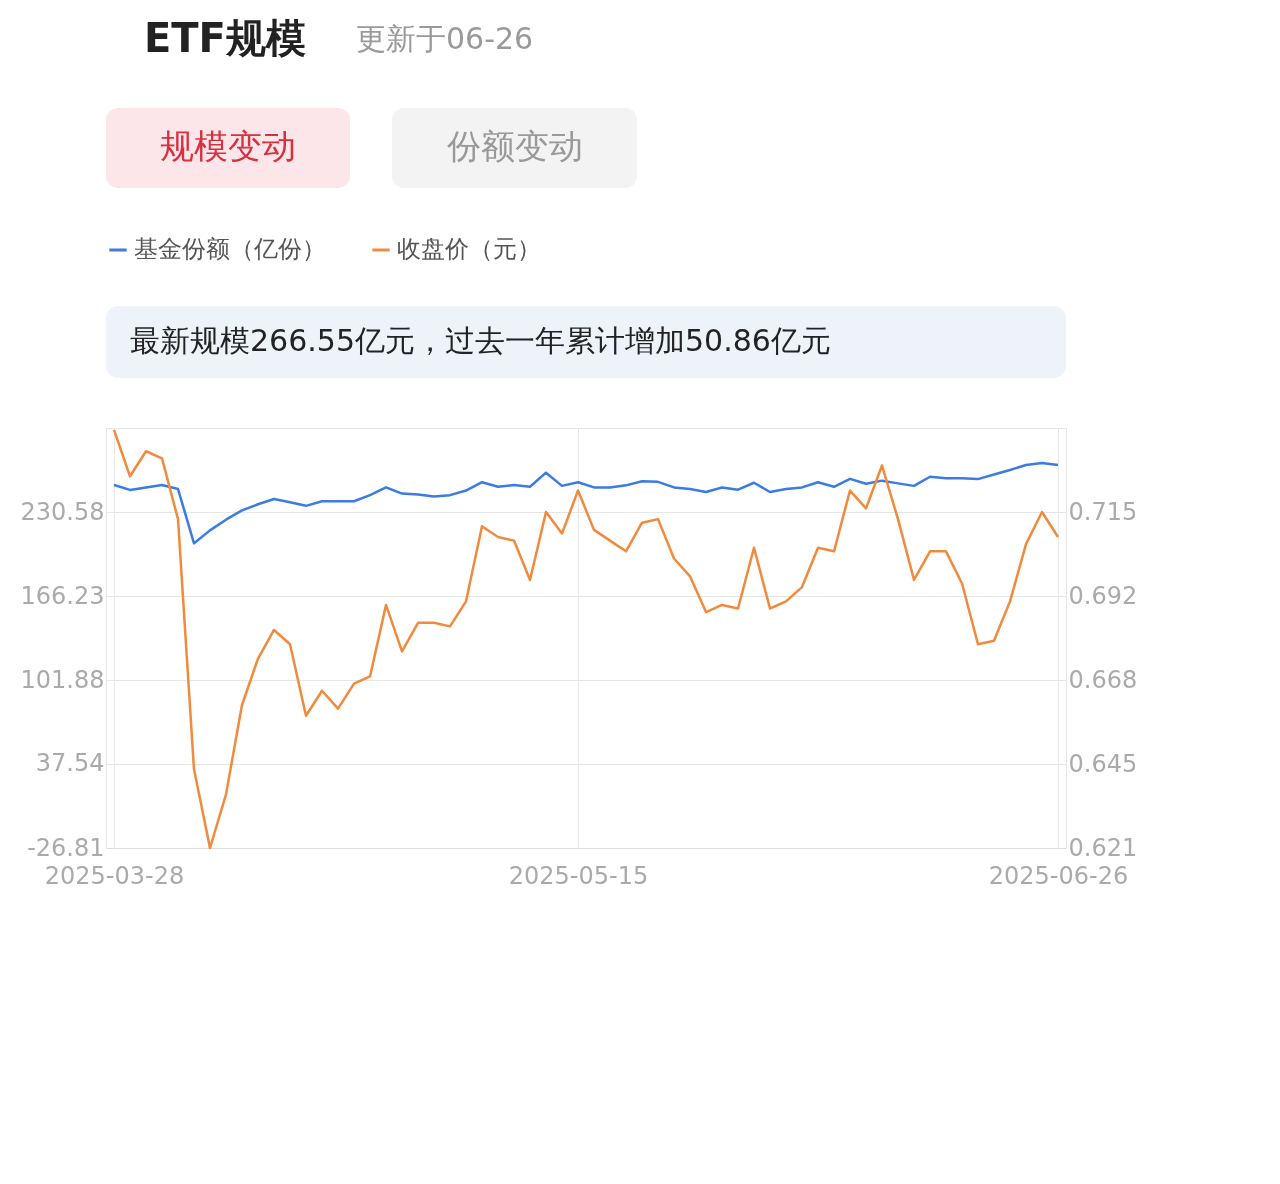 This screenshot has height=1184, width=1280. I want to click on y2-tick-label: 0.621, so click(1103, 847).